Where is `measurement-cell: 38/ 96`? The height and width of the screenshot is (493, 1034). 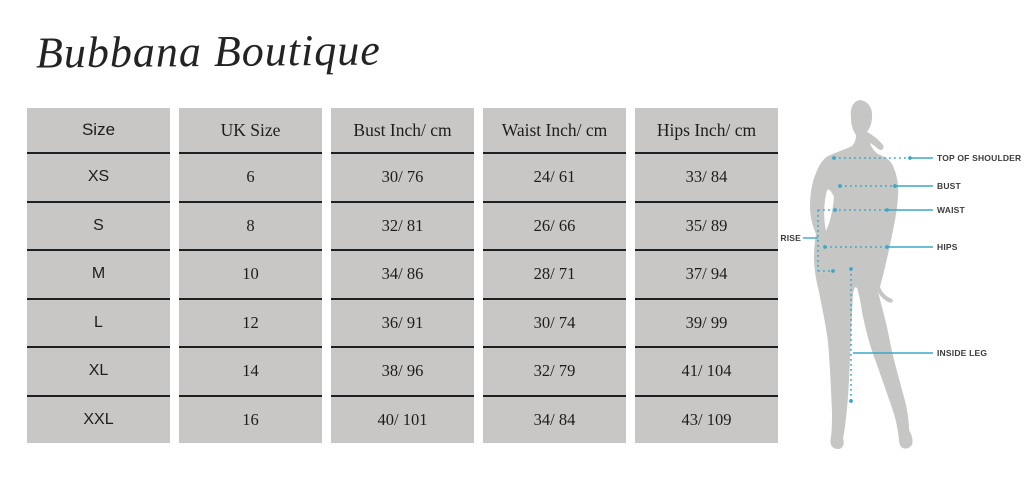
measurement-cell: 38/ 96 is located at coordinates (402, 370).